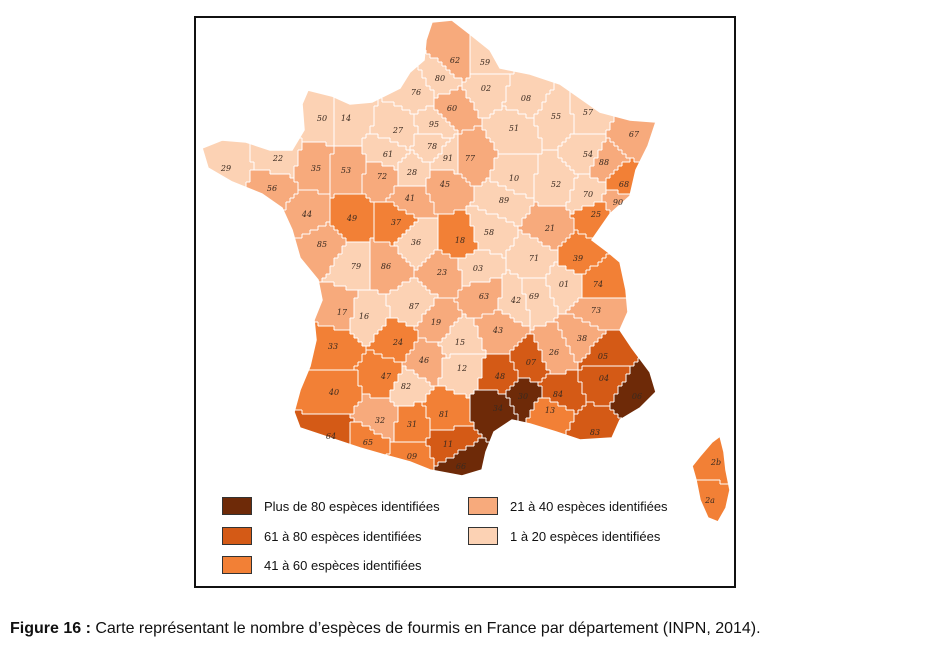 The image size is (947, 666). What do you see at coordinates (380, 420) in the screenshot?
I see `department-label-32: 32` at bounding box center [380, 420].